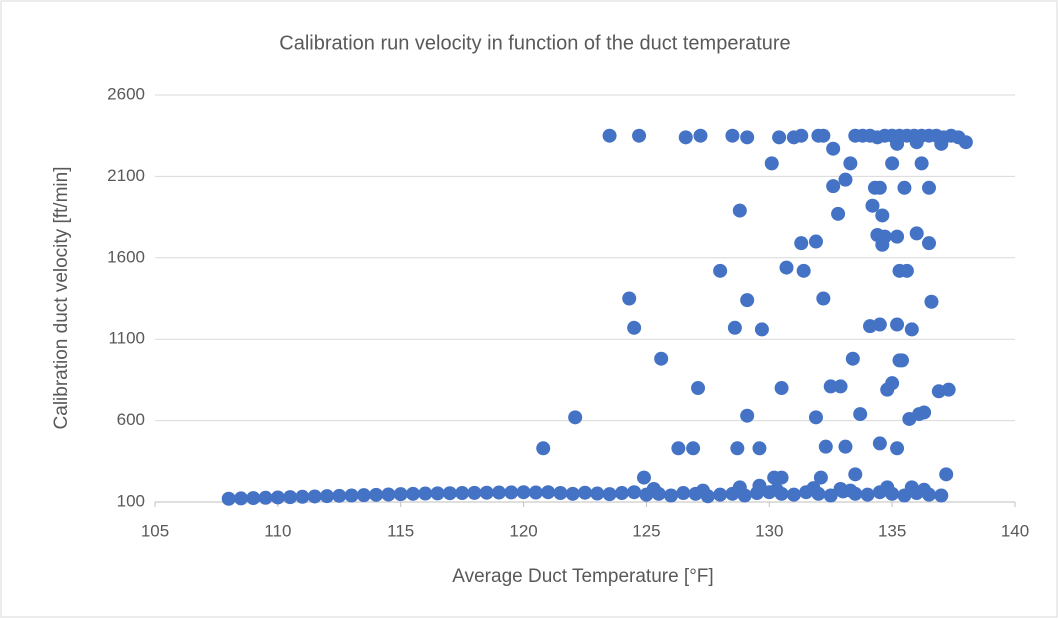 The height and width of the screenshot is (620, 1059). What do you see at coordinates (769, 530) in the screenshot?
I see `x-tick-label: 130` at bounding box center [769, 530].